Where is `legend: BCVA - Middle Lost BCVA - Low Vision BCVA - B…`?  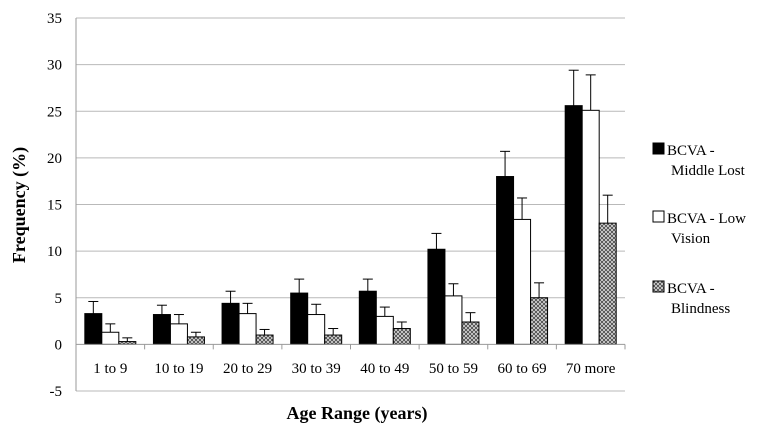 legend: BCVA - Middle Lost BCVA - Low Vision BCVA - B… is located at coordinates (699, 229).